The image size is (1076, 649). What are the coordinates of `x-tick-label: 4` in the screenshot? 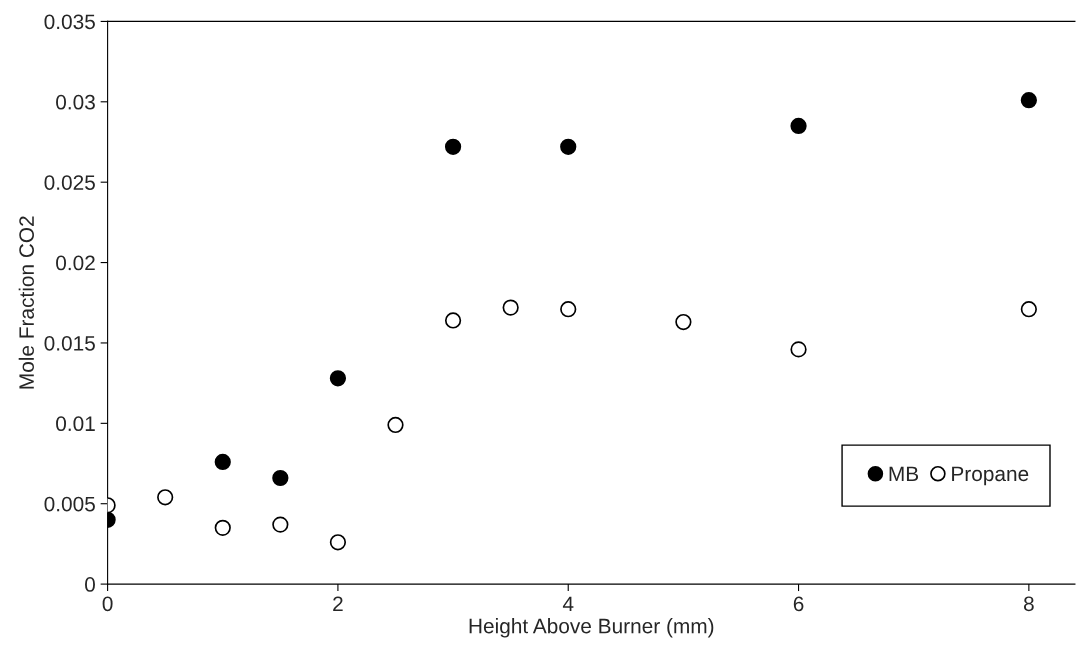 It's located at (568, 603).